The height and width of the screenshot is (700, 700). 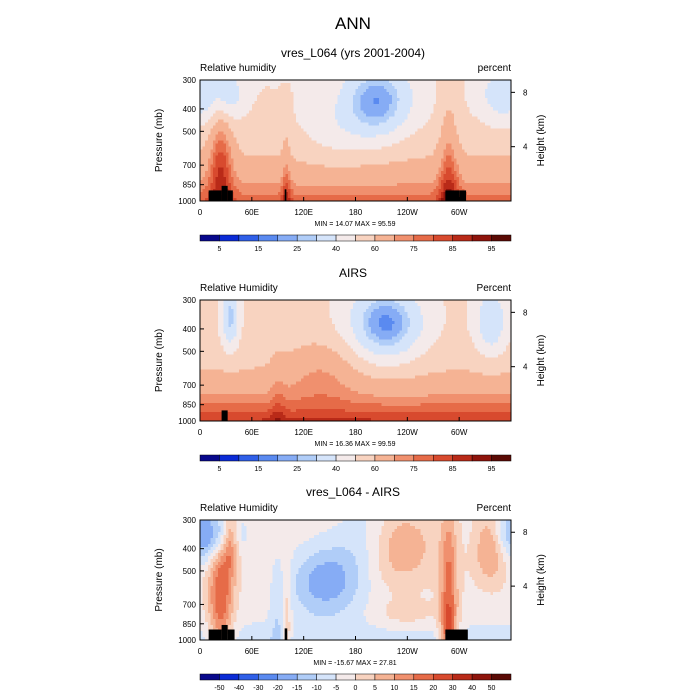 I want to click on y2-axis-label: Height (km), so click(x=541, y=141).